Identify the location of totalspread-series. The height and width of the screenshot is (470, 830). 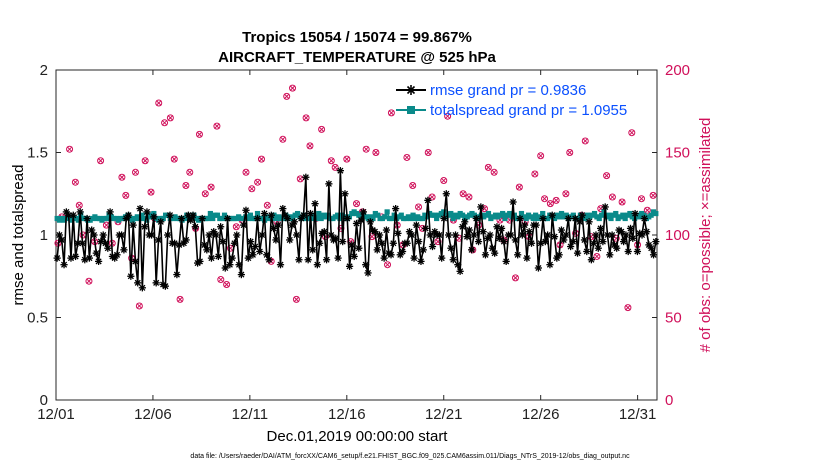
(356, 216).